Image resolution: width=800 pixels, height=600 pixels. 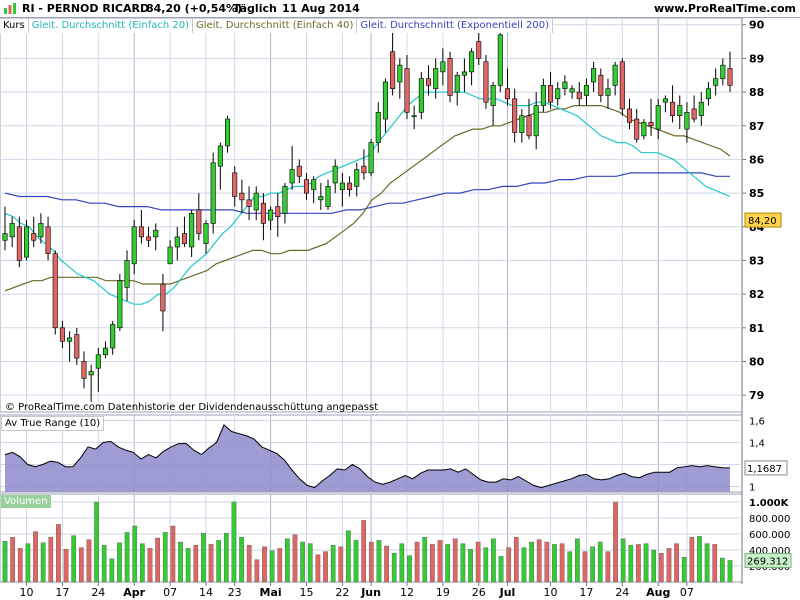 I want to click on price-axis-tick-label: 82, so click(x=756, y=294).